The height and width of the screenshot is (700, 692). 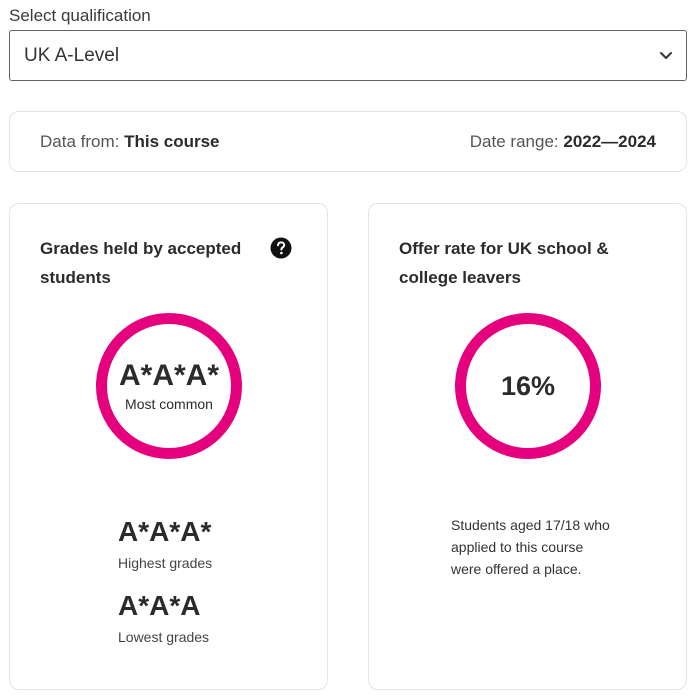 I want to click on grades-card-title: Grades held by accepted students, so click(x=141, y=263).